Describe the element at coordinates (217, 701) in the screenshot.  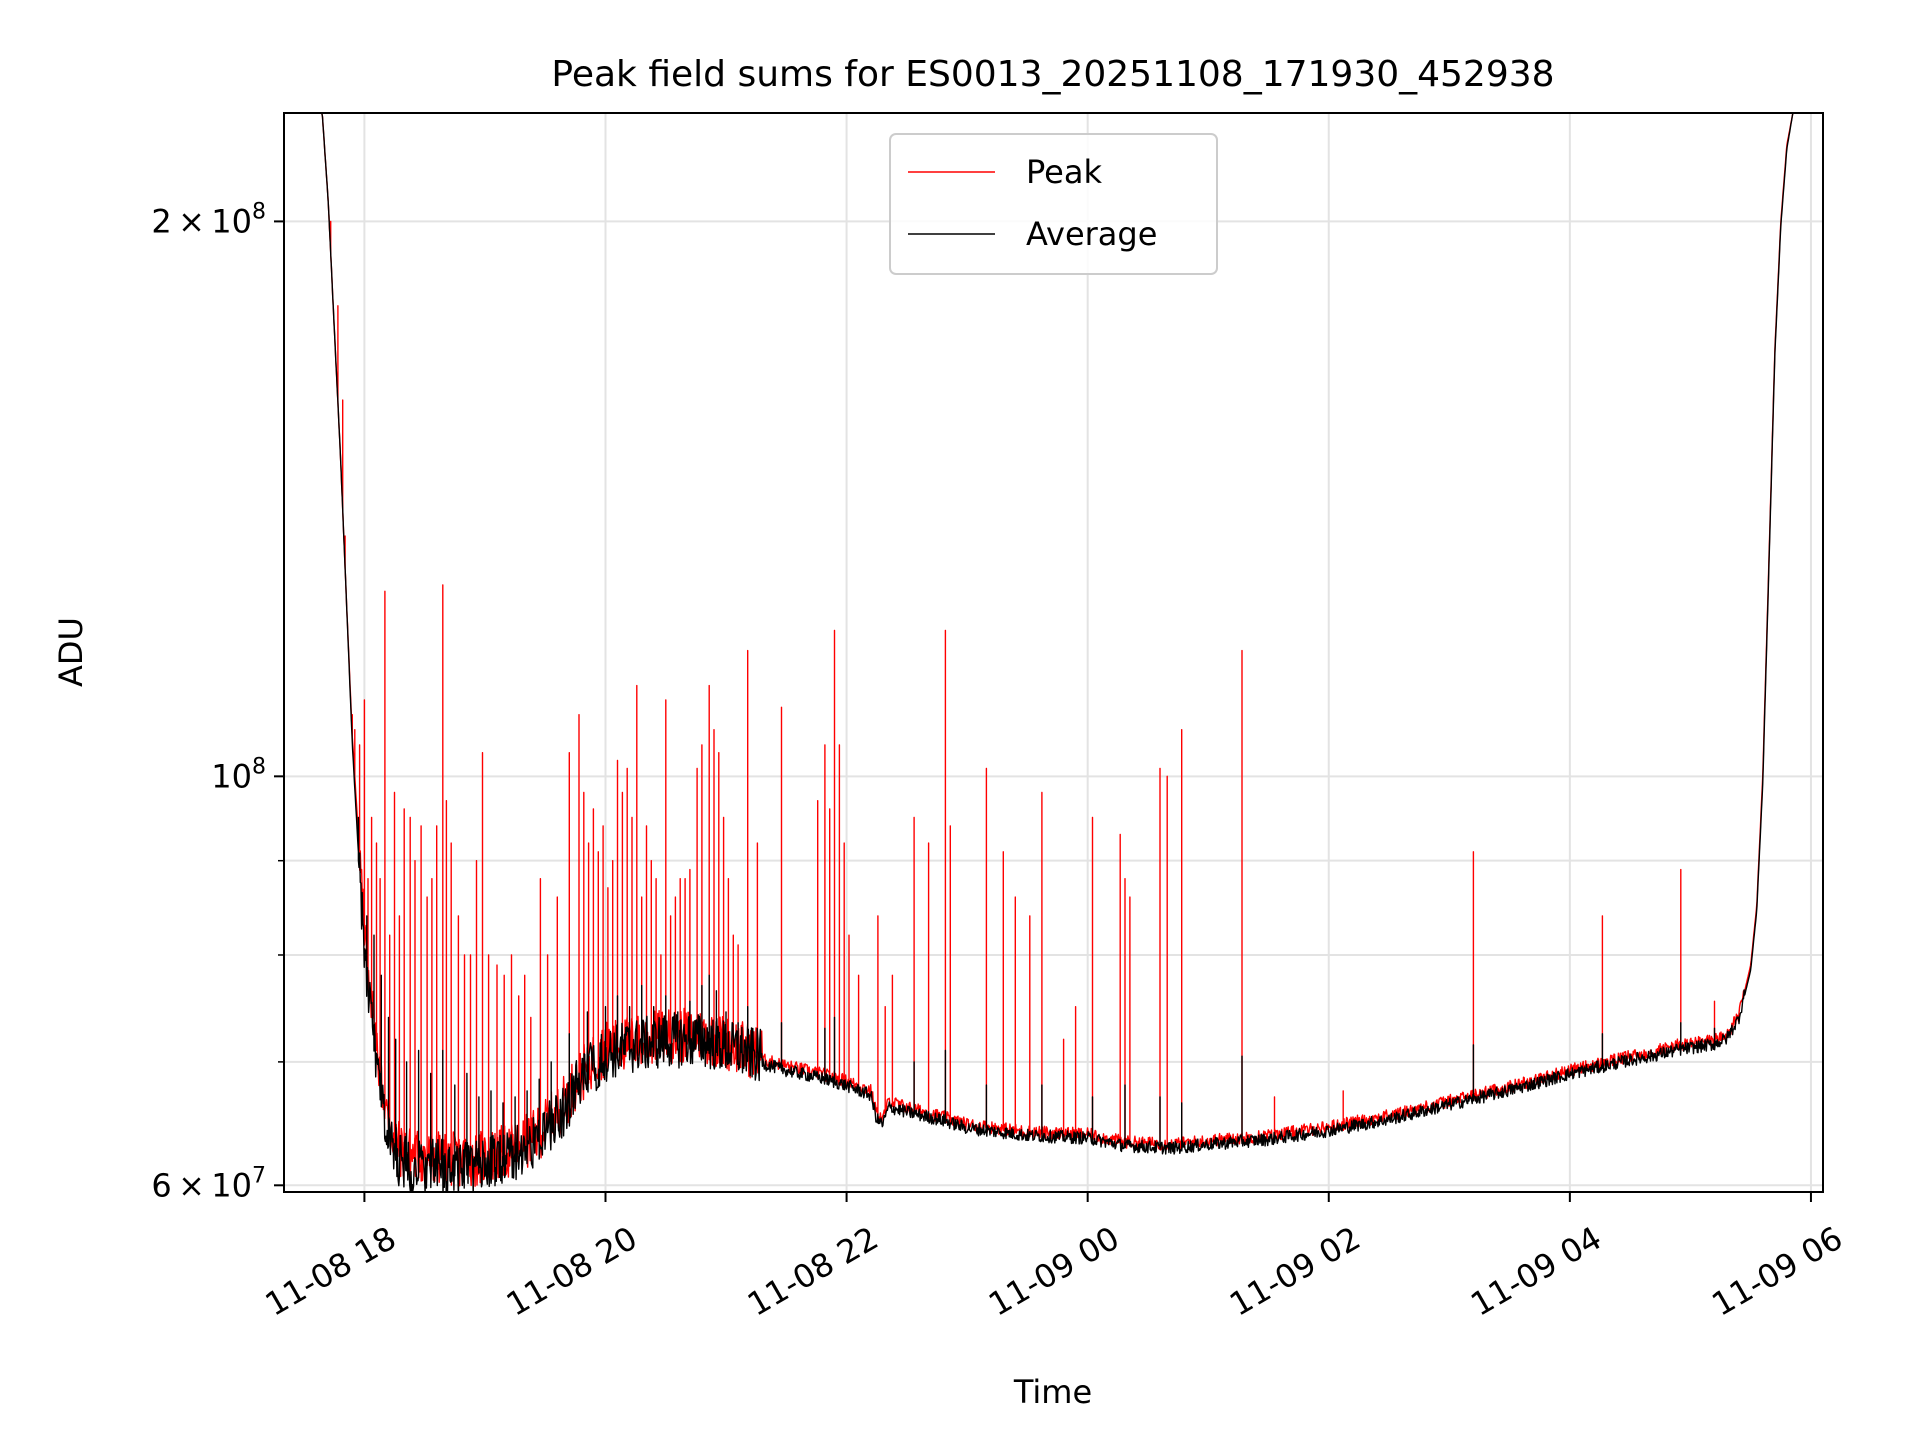
I see `y-axis: 6 × 107 108 2 × 108` at that location.